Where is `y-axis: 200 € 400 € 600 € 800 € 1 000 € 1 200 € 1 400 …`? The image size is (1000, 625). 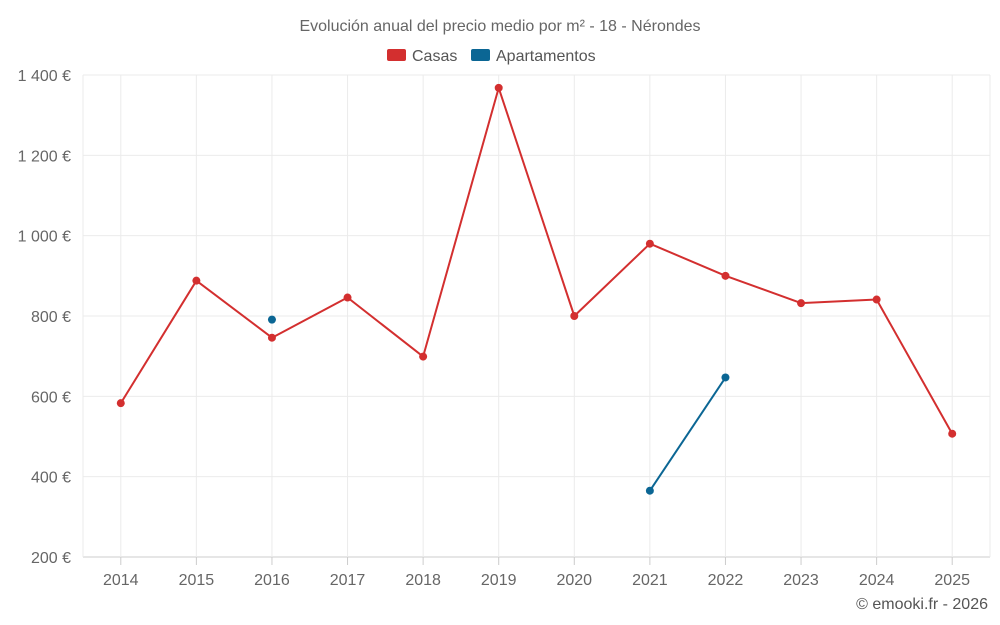 y-axis: 200 € 400 € 600 € 800 € 1 000 € 1 200 € 1 400 … is located at coordinates (44, 317).